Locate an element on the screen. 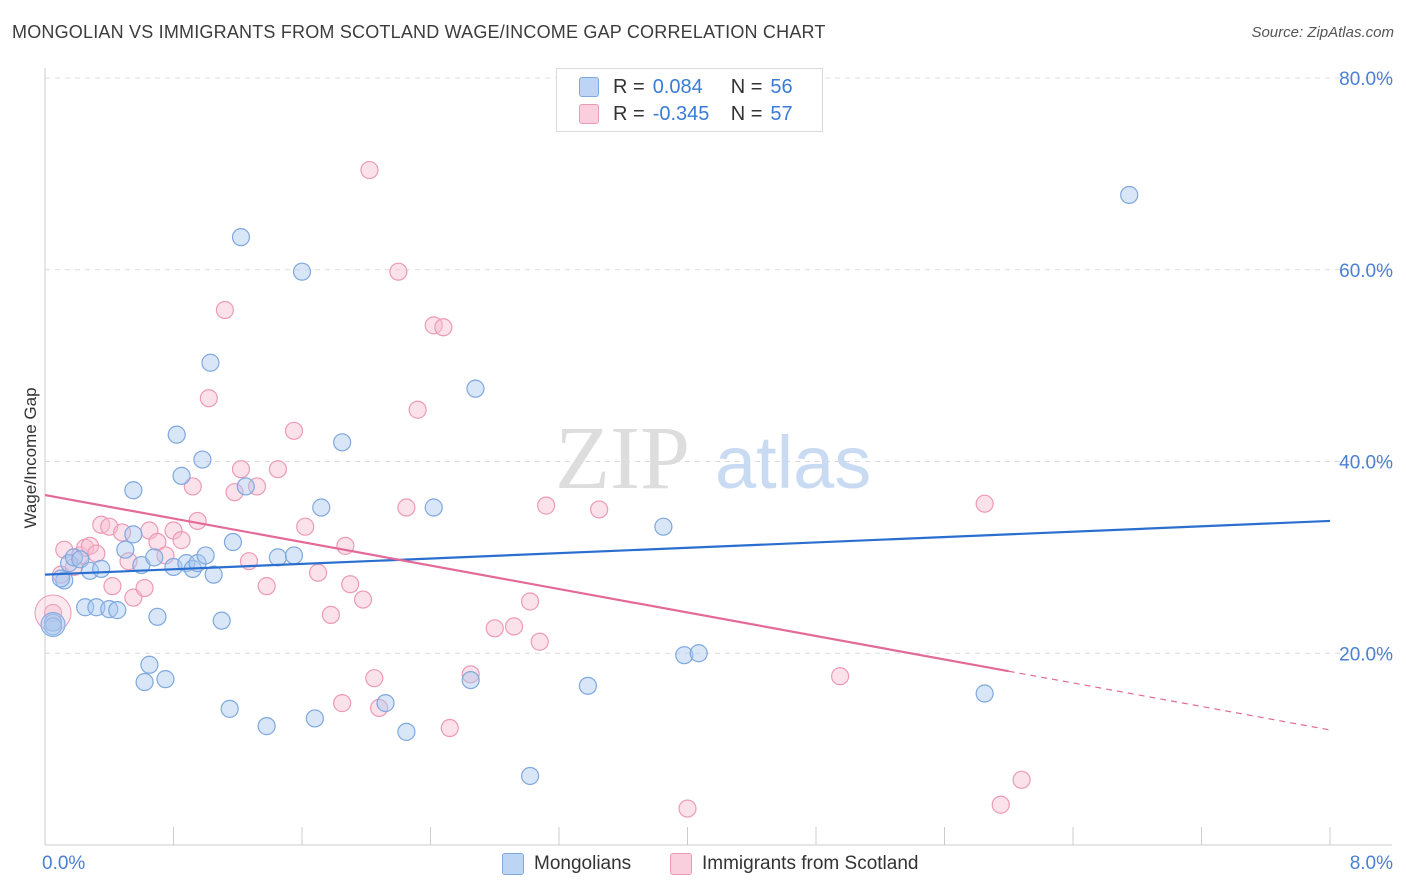 The image size is (1406, 892). legend-row-mongolians: R = 0.084 N = 56 is located at coordinates (686, 87).